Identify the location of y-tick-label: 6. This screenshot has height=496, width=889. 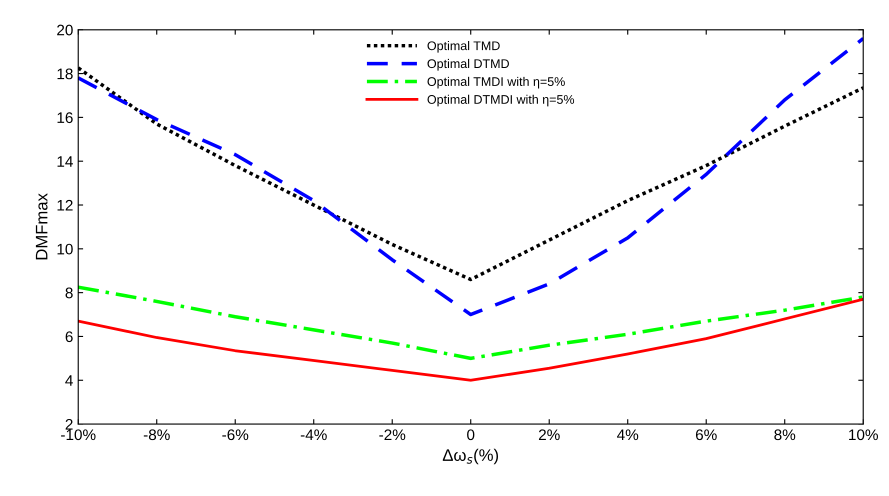
(69, 336).